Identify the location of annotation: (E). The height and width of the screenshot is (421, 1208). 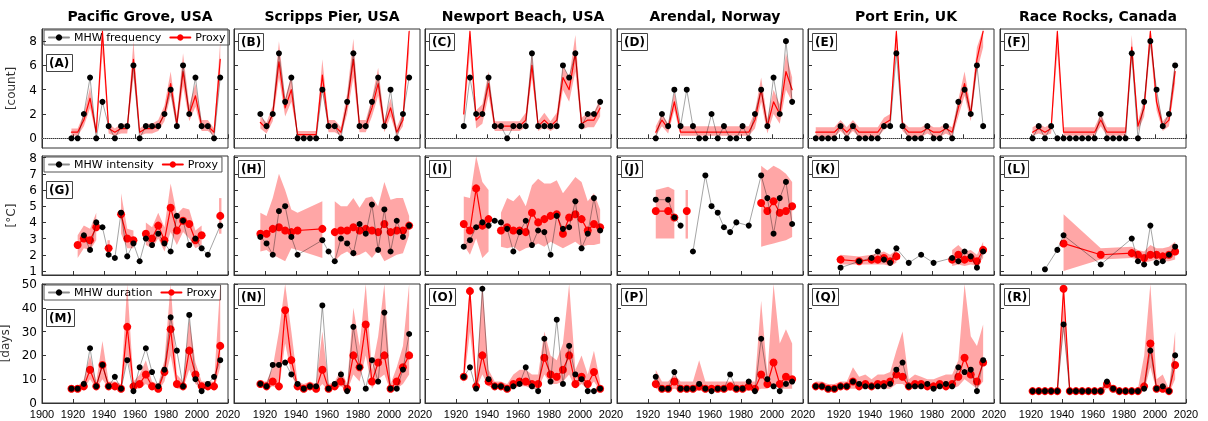
(825, 42).